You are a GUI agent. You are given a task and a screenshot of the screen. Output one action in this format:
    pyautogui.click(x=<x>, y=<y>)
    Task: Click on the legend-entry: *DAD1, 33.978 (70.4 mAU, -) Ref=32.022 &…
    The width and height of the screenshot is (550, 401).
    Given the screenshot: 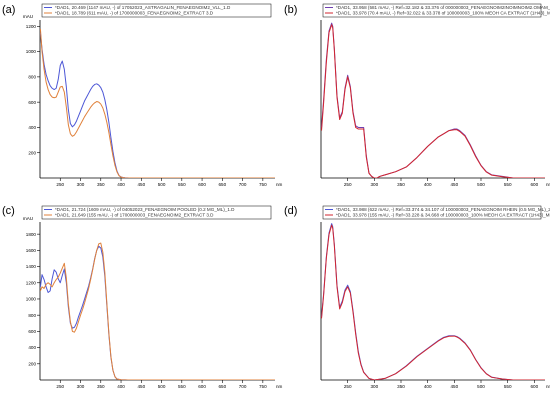 What is the action you would take?
    pyautogui.click(x=443, y=13)
    